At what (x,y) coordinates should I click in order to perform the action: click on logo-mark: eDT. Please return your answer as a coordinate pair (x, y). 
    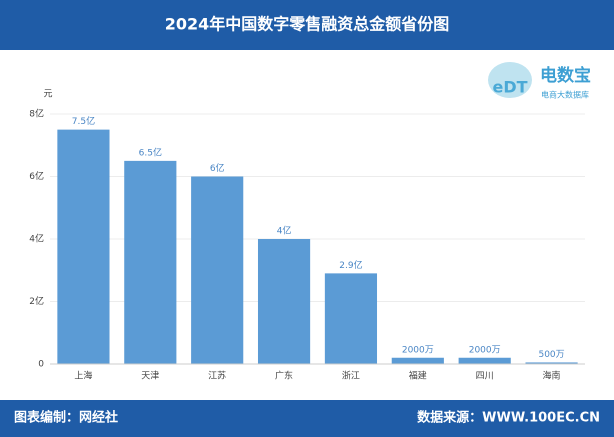
    Looking at the image, I should click on (509, 87).